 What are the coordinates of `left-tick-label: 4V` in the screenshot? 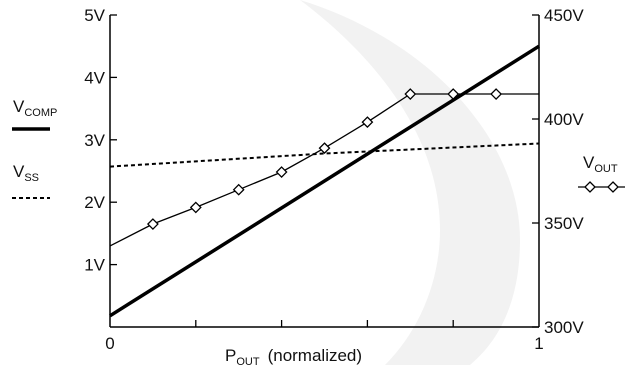 It's located at (94, 77).